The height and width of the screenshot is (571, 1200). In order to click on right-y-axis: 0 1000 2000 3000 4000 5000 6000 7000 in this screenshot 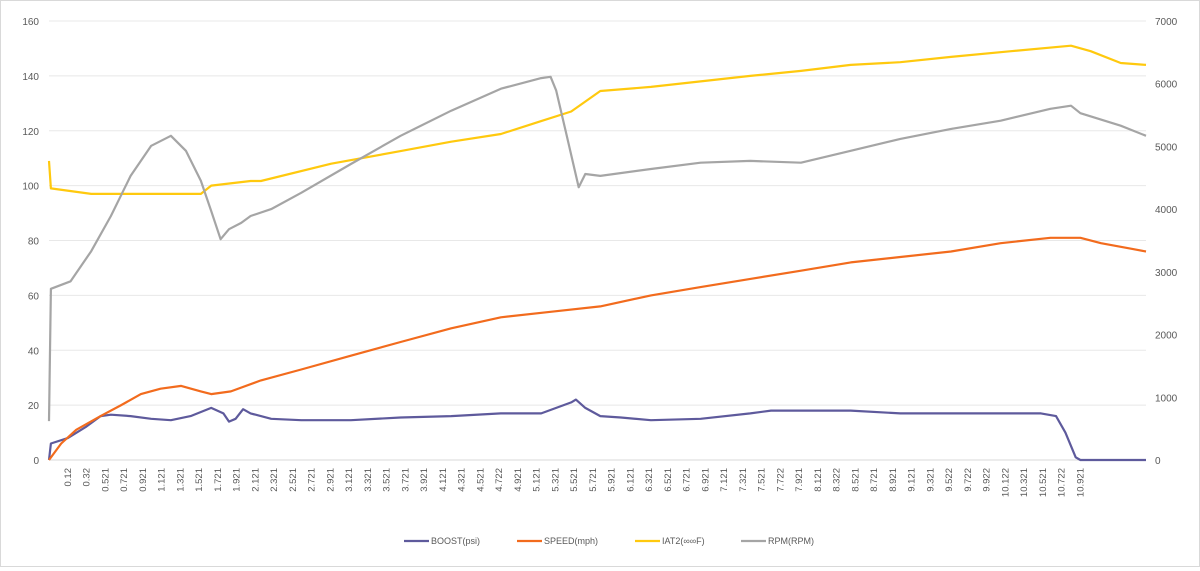, I will do `click(1166, 242)`.